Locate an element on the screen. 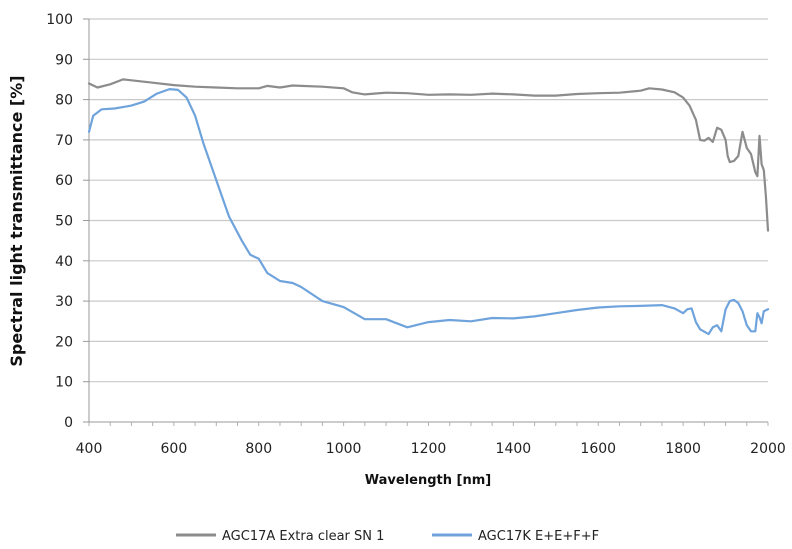 This screenshot has height=549, width=792. y-axis-title: Spectral light transmittance [%] is located at coordinates (16, 220).